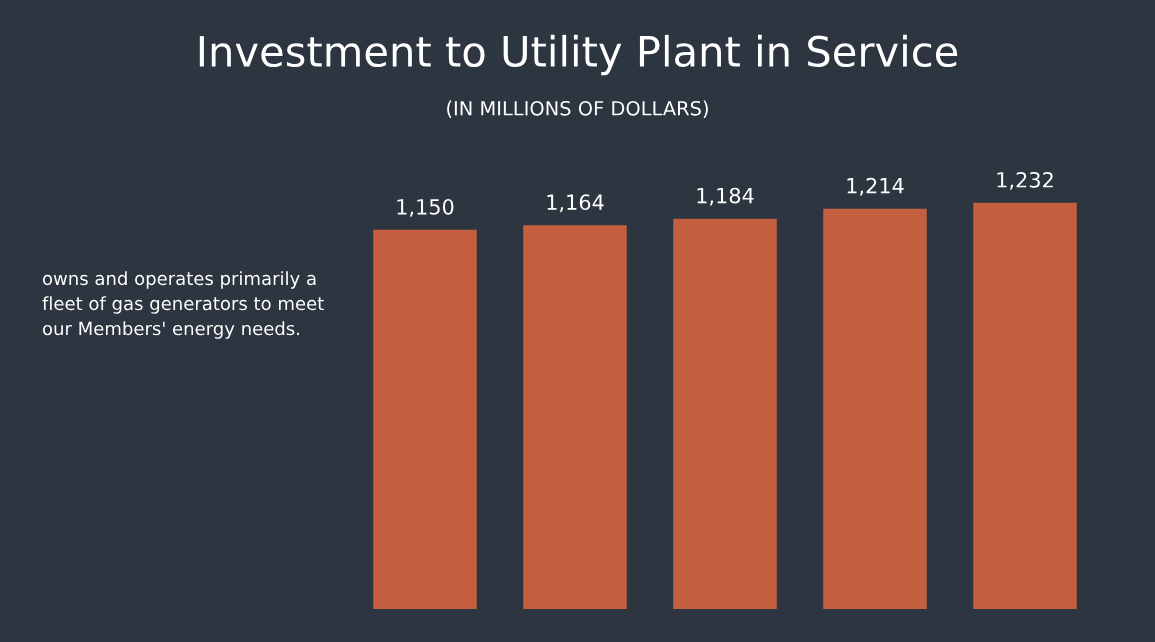 The width and height of the screenshot is (1155, 642). What do you see at coordinates (577, 109) in the screenshot?
I see `chart-subtitle: (IN MILLIONS OF DOLLARS)` at bounding box center [577, 109].